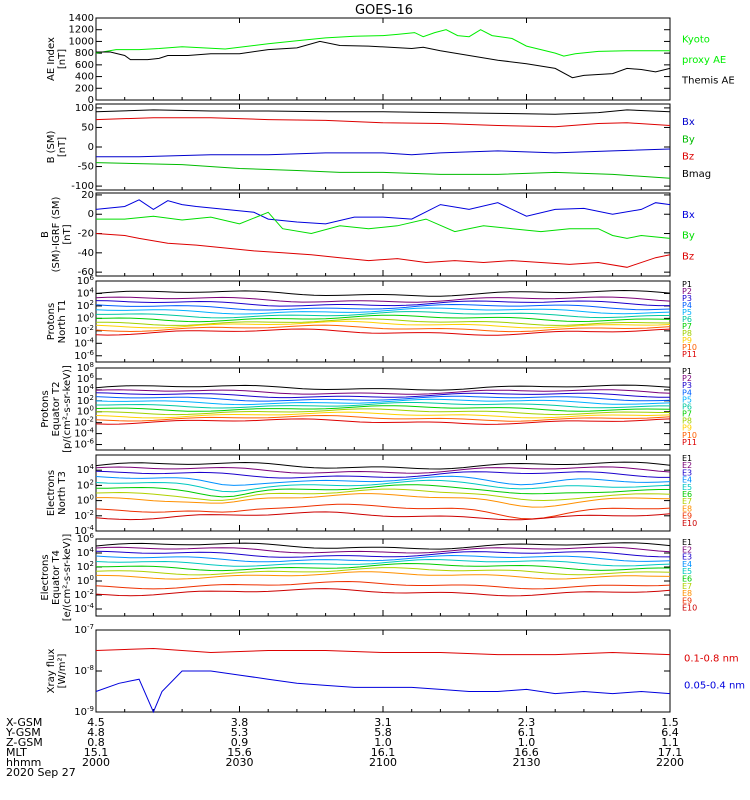 The image size is (750, 800). I want to click on series-line-E9, so click(383, 585).